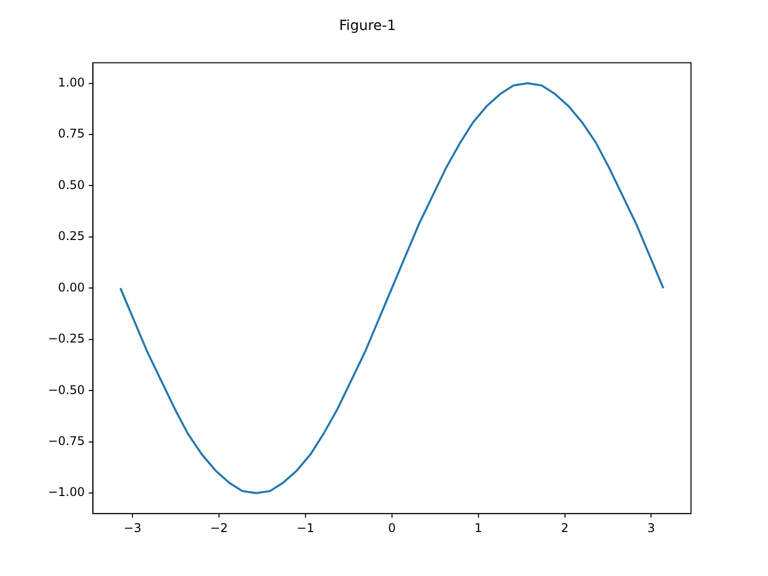 Image resolution: width=768 pixels, height=576 pixels. What do you see at coordinates (651, 527) in the screenshot?
I see `x-tick-label: 3` at bounding box center [651, 527].